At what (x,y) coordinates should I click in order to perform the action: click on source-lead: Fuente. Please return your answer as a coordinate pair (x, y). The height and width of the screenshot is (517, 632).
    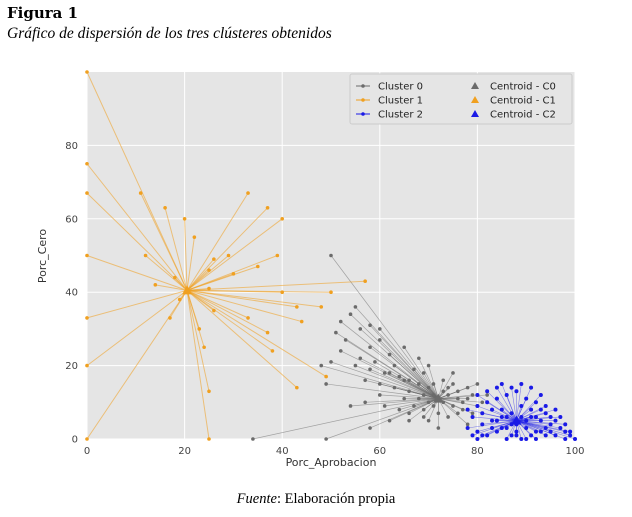
    Looking at the image, I should click on (256, 499).